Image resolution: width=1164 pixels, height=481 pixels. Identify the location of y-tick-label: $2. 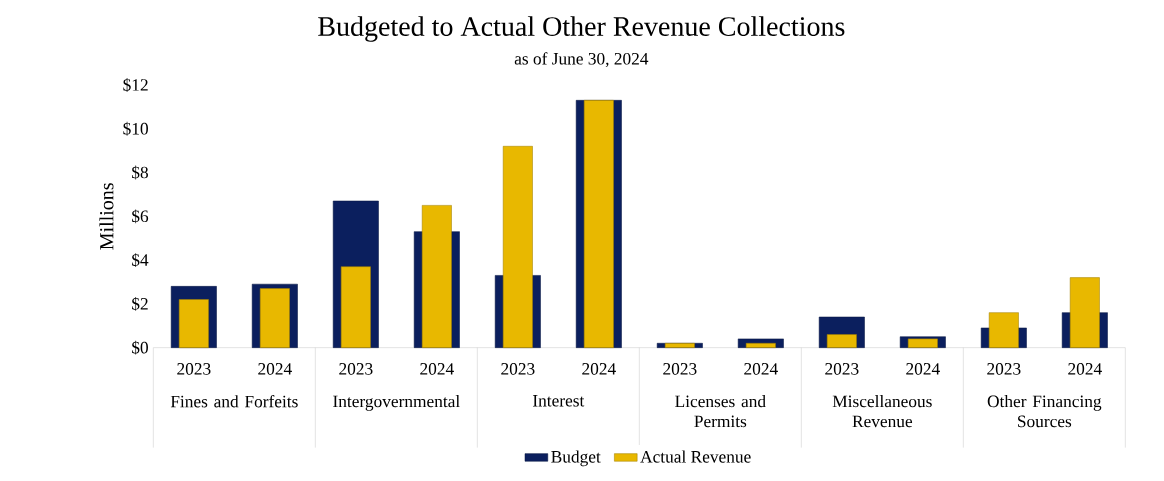
(140, 303).